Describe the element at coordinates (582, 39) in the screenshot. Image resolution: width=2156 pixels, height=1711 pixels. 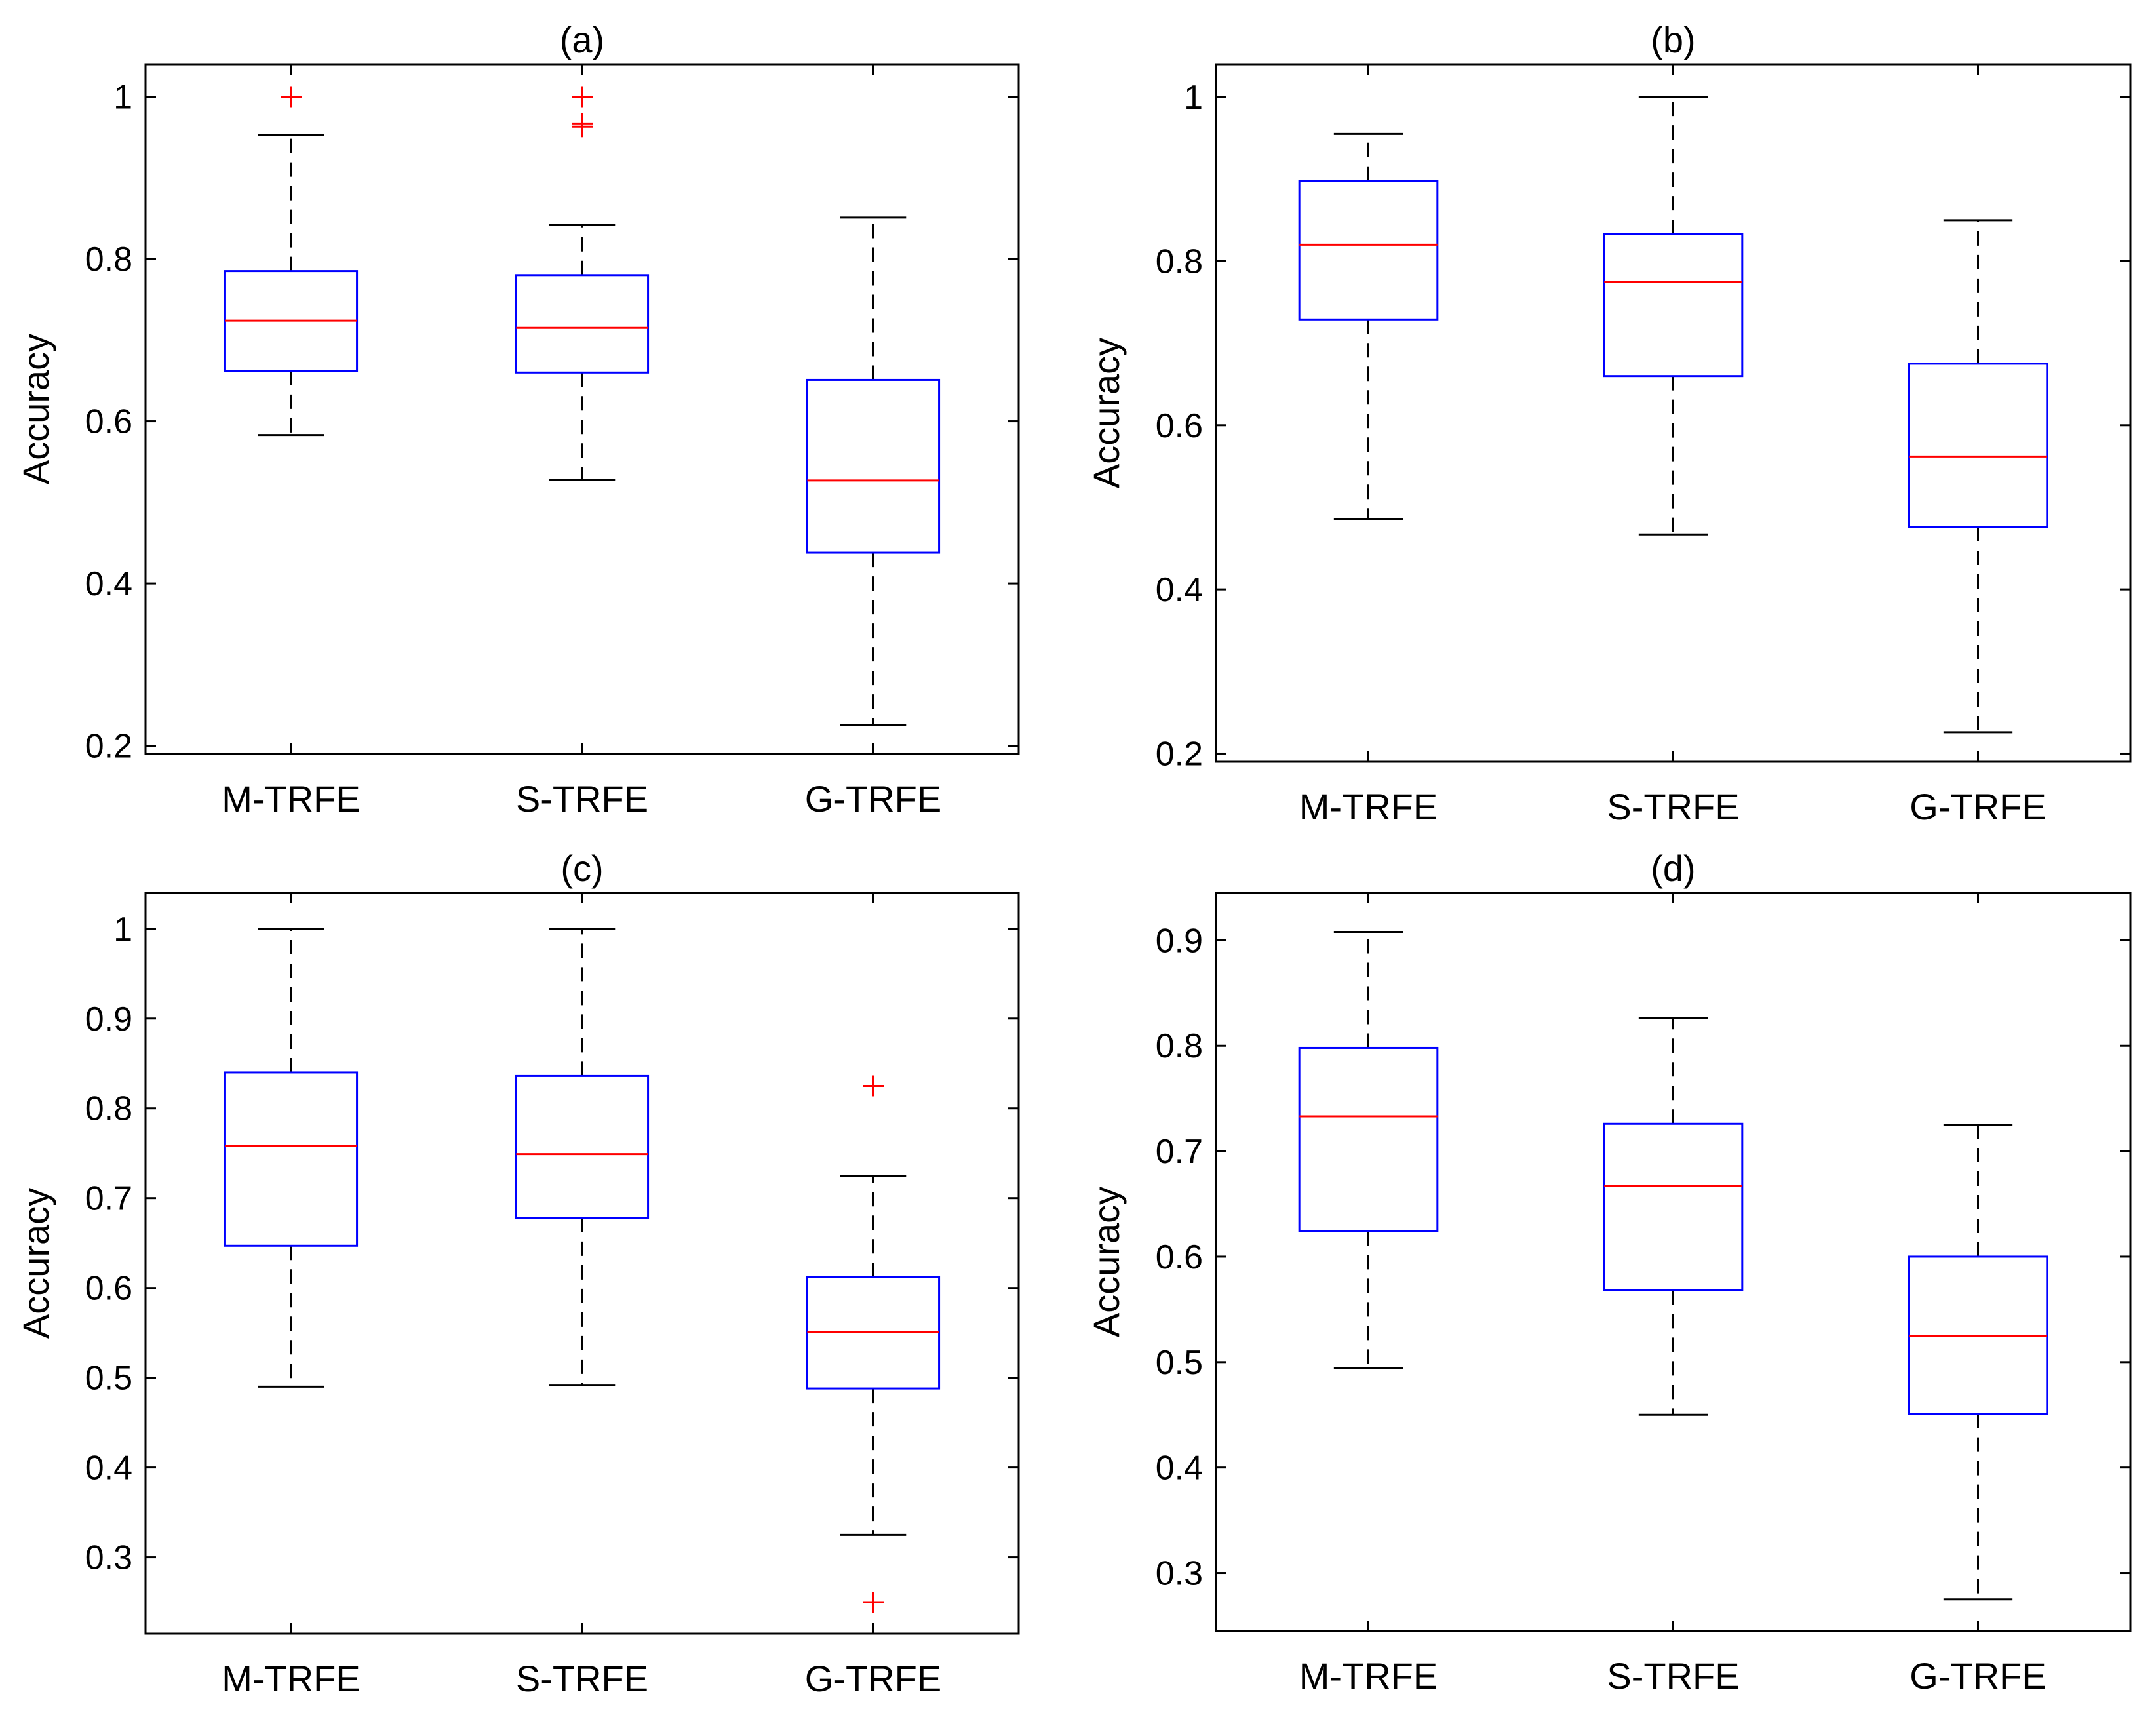
I see `chart-title: (a)` at that location.